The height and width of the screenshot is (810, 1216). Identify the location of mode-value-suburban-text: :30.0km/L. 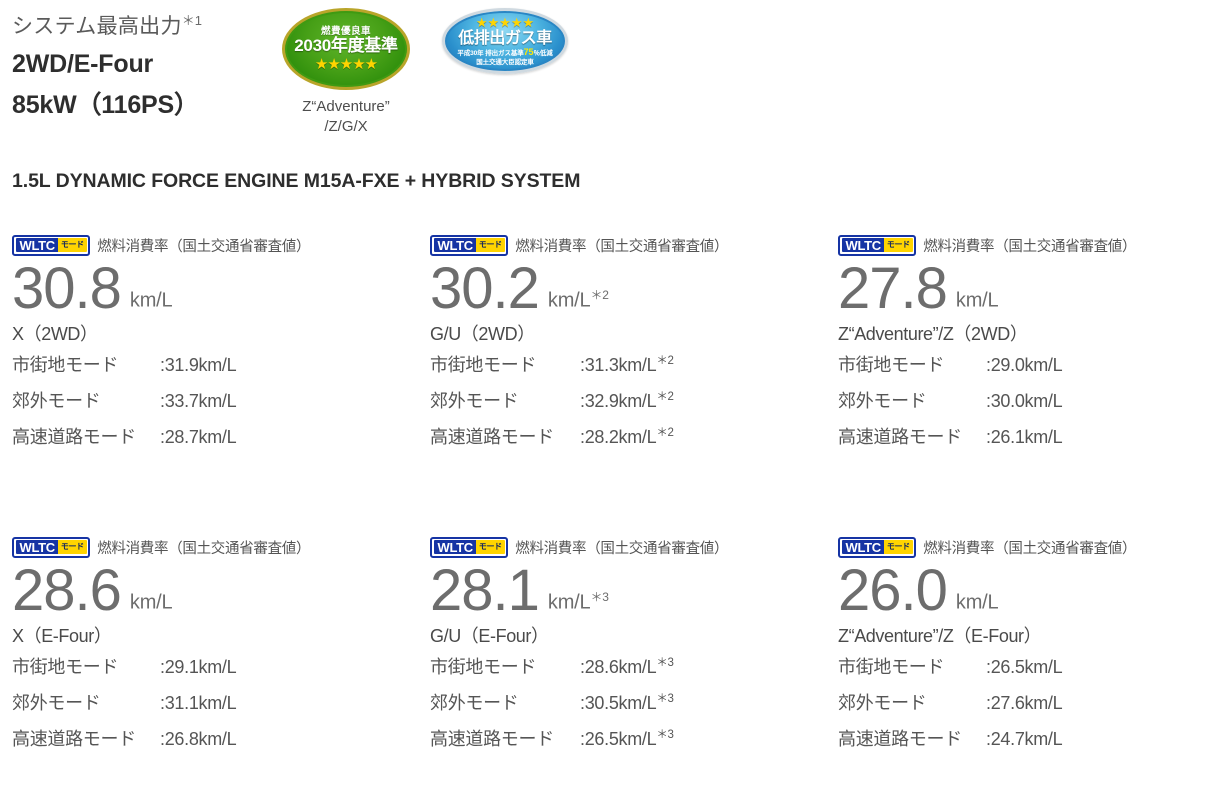
(1024, 401).